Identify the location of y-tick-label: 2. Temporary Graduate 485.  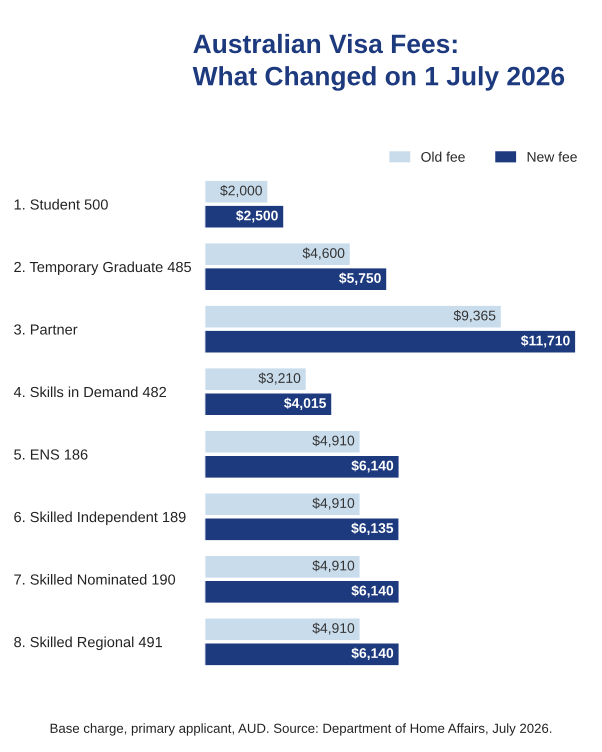
(103, 268).